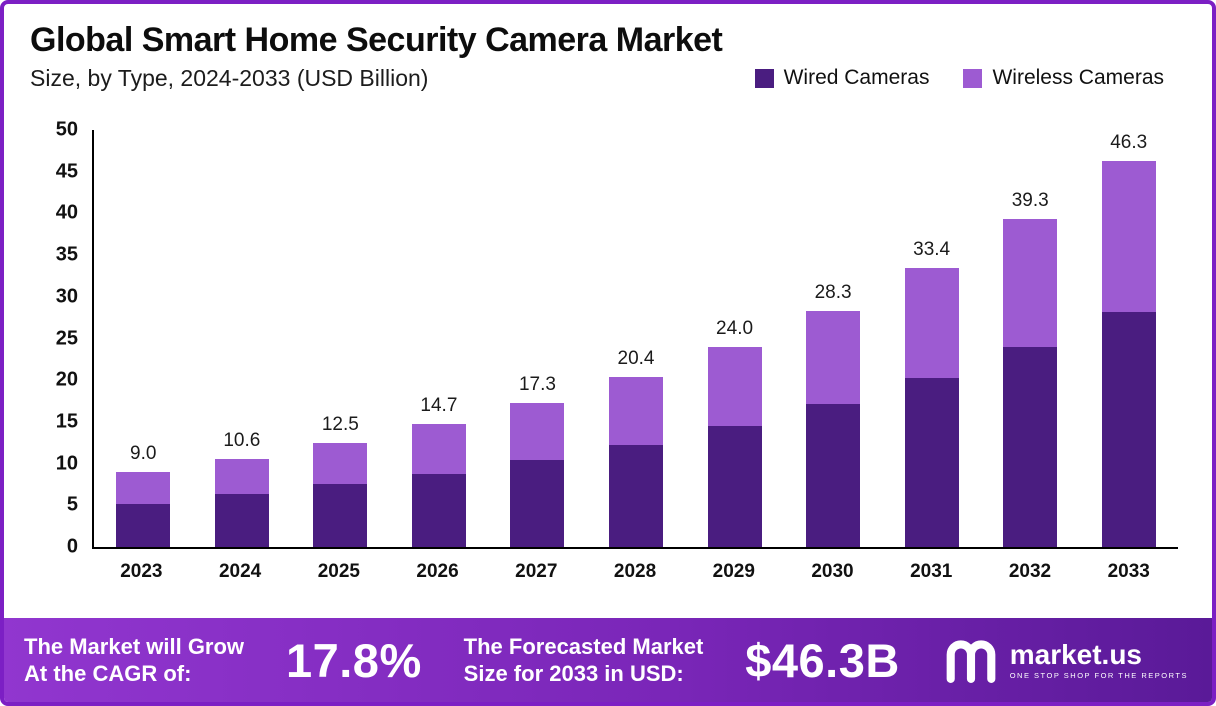 The image size is (1216, 706). I want to click on chart-subtitle: Size, by Type, 2024-2033 (USD Billion), so click(229, 78).